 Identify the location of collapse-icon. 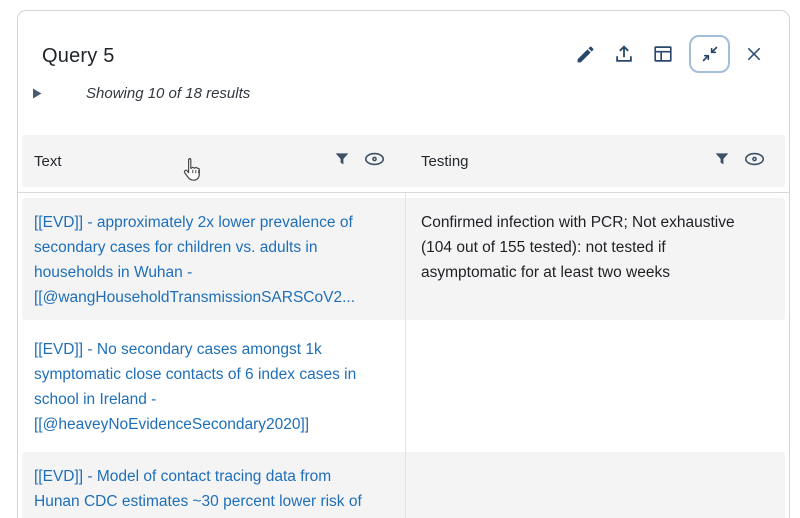
(709, 54).